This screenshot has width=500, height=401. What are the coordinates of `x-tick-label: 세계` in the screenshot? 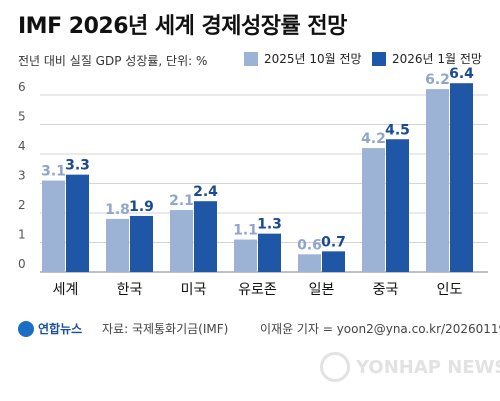 It's located at (66, 290).